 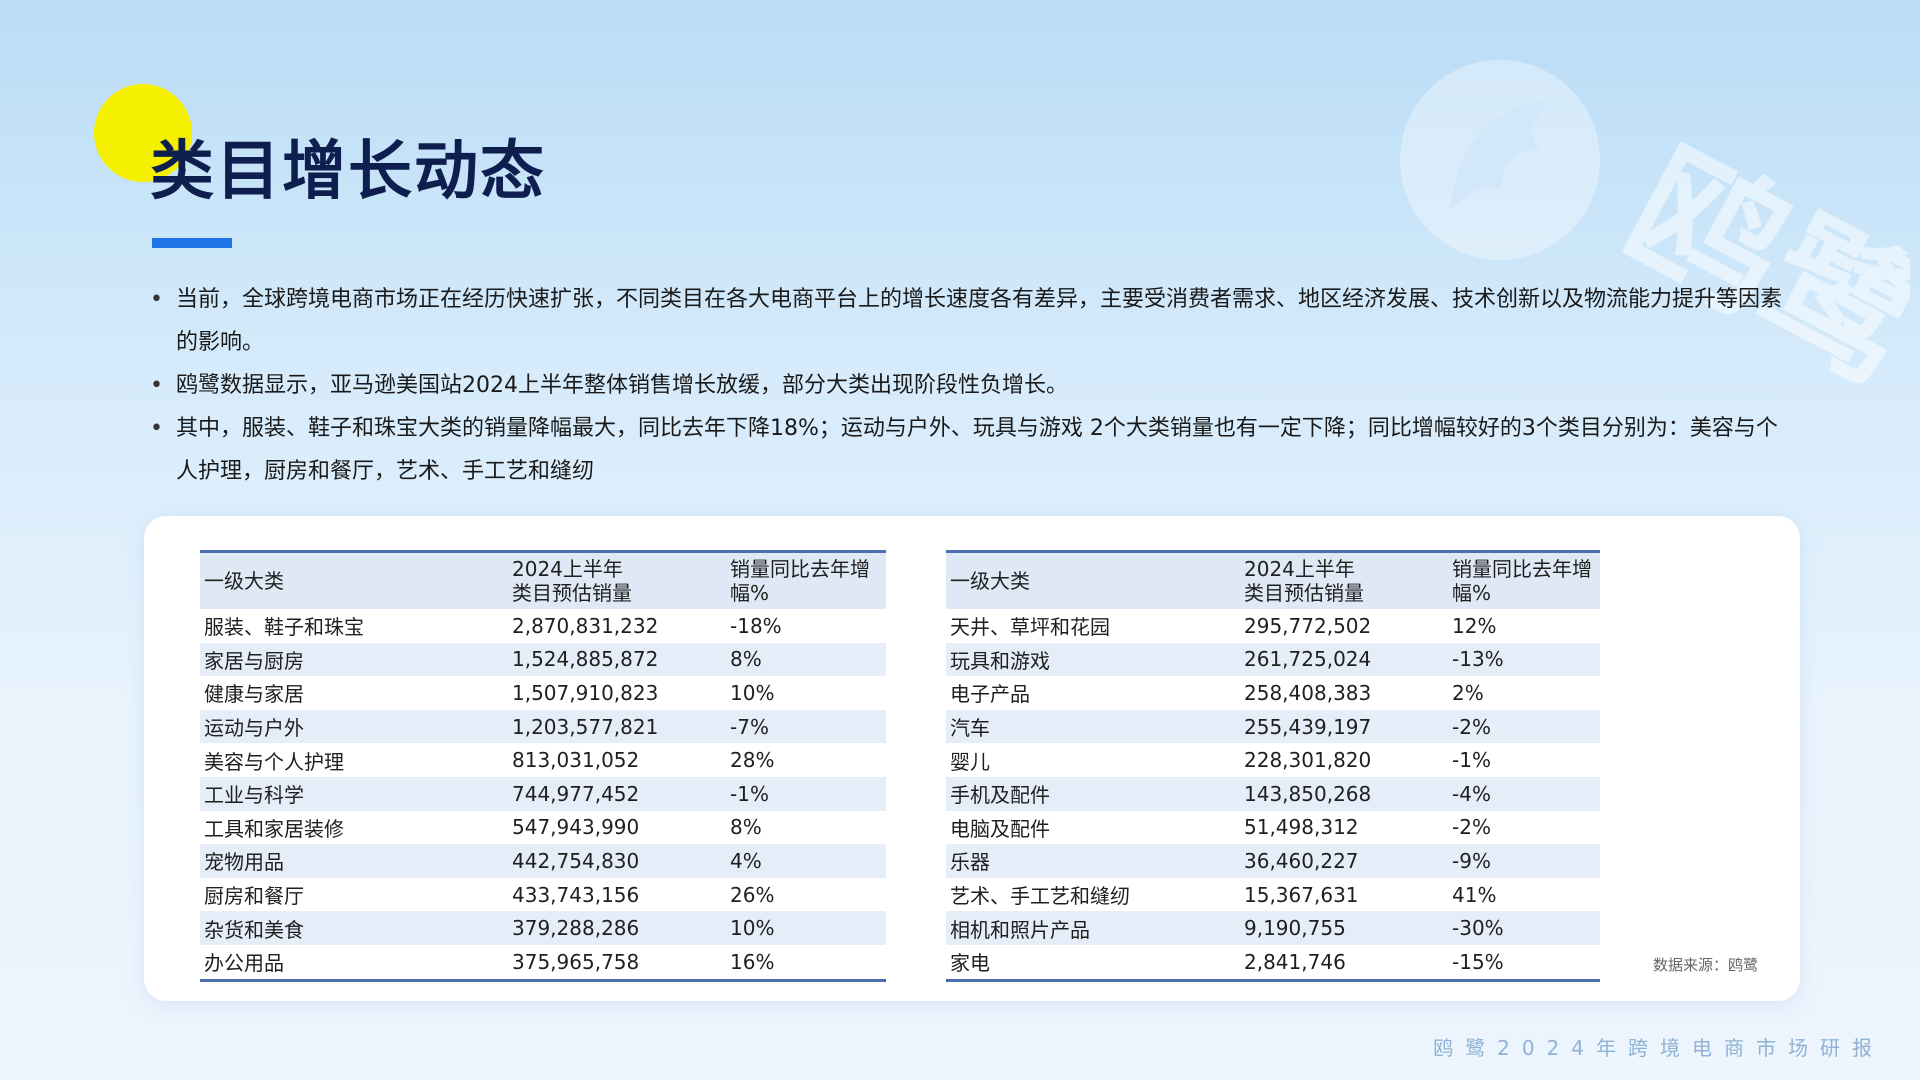 What do you see at coordinates (1093, 793) in the screenshot?
I see `cell-category: 手机及配件` at bounding box center [1093, 793].